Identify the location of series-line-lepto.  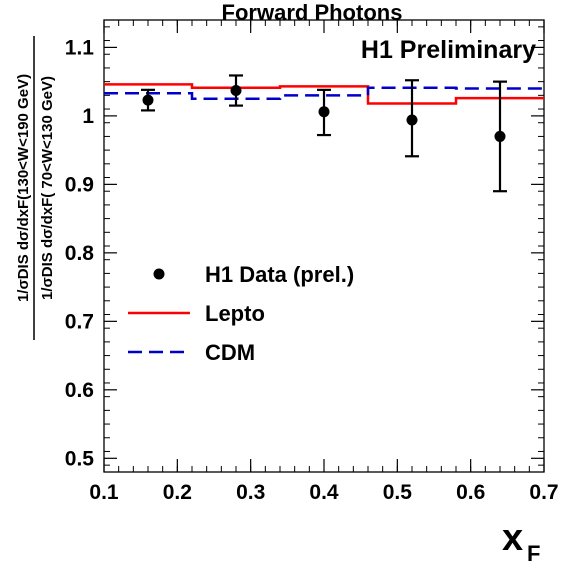
(324, 94).